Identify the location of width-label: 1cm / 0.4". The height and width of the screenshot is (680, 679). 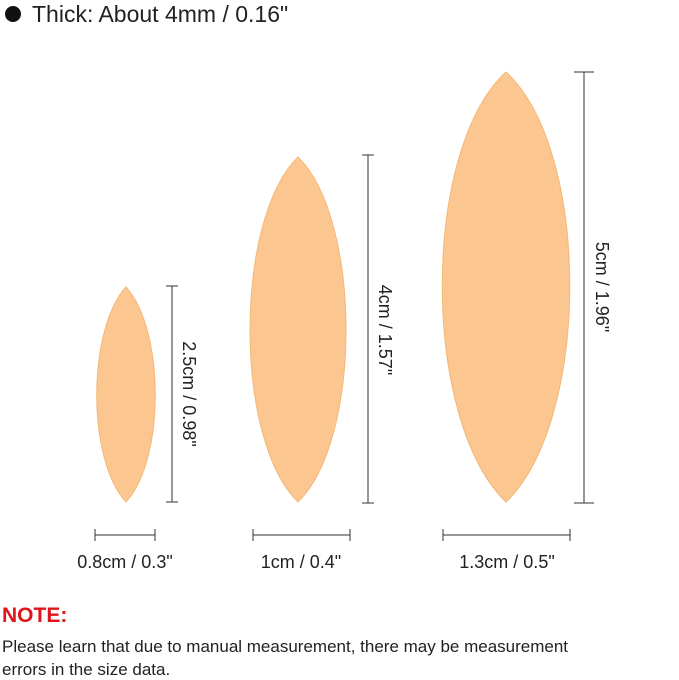
(301, 562).